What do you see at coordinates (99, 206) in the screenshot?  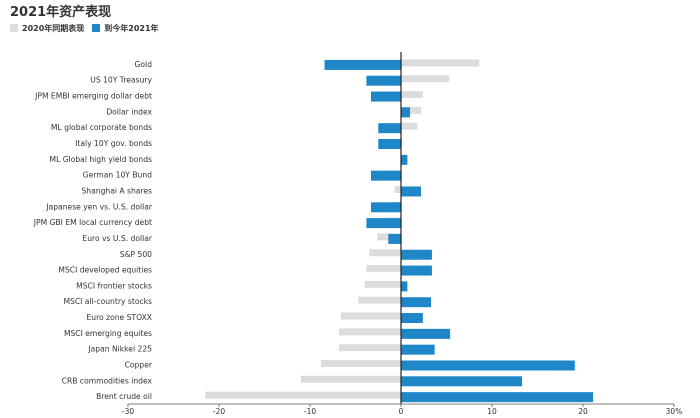 I see `category-label: Japanese yen vs. U.S. dollar` at bounding box center [99, 206].